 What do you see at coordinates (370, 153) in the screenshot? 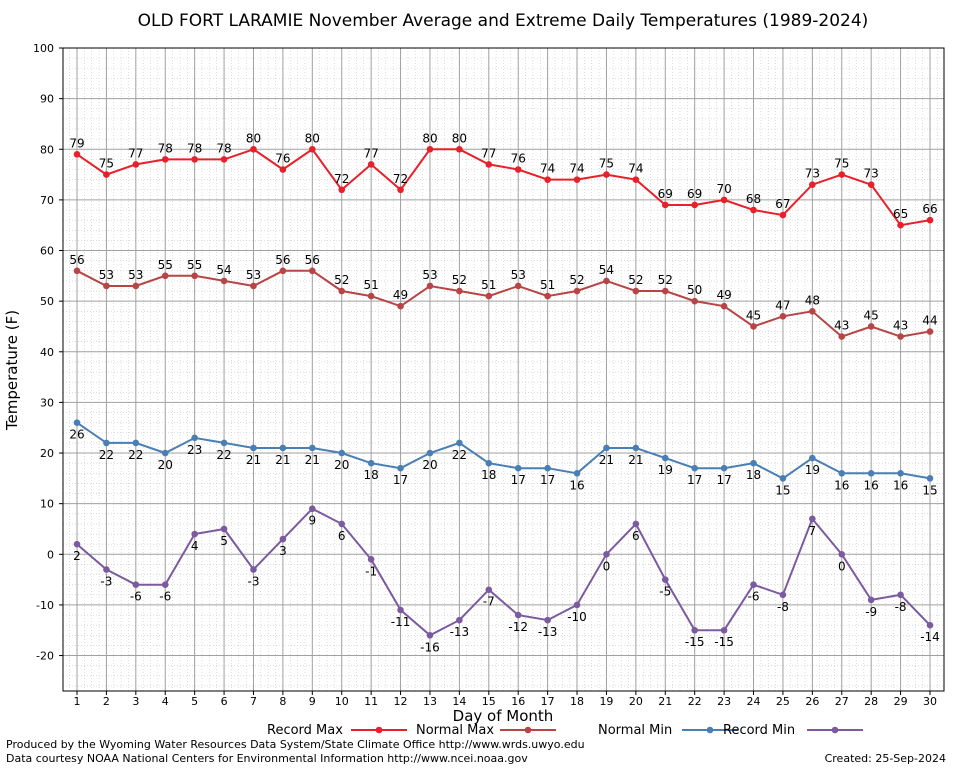
I see `data-label: 77` at bounding box center [370, 153].